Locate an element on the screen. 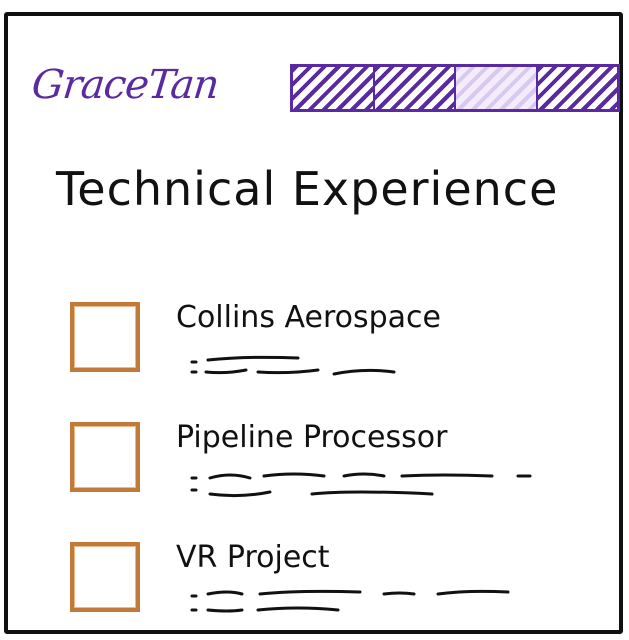 This screenshot has height=640, width=629. experience-title: VR Project is located at coordinates (253, 557).